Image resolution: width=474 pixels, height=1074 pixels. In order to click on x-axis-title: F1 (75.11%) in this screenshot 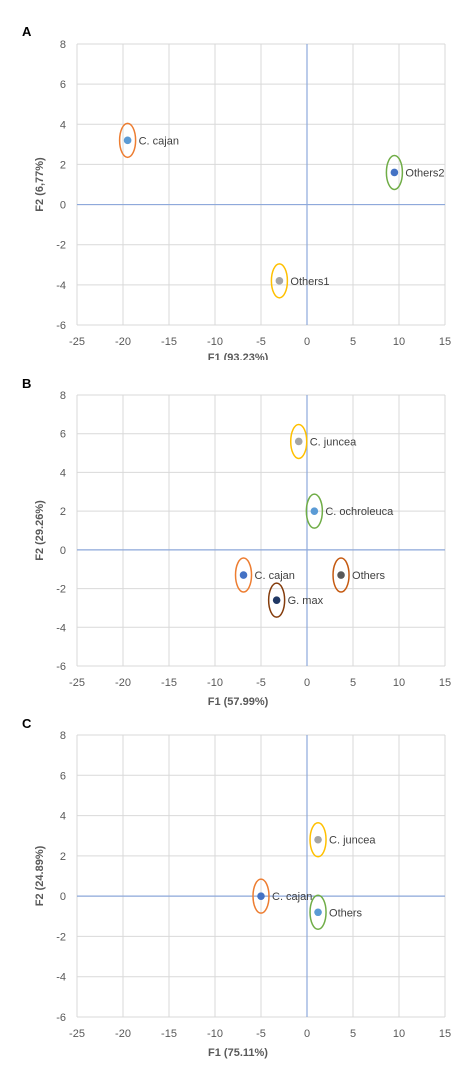, I will do `click(238, 1053)`.